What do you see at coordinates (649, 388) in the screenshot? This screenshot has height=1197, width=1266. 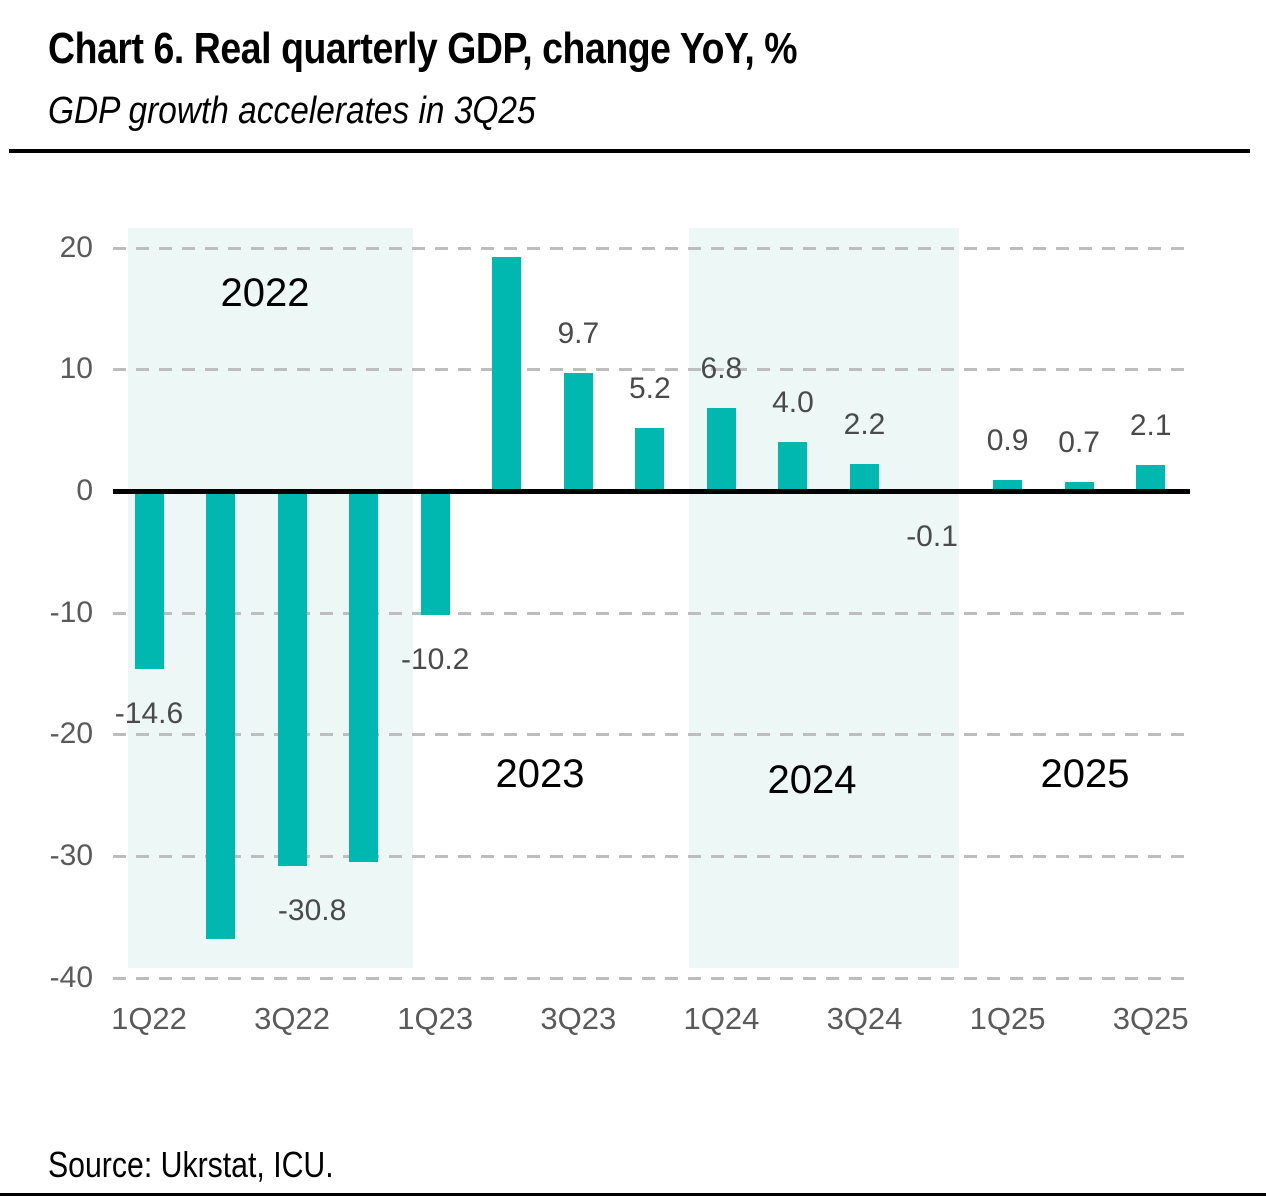 I see `bar-value-label: 5.2` at bounding box center [649, 388].